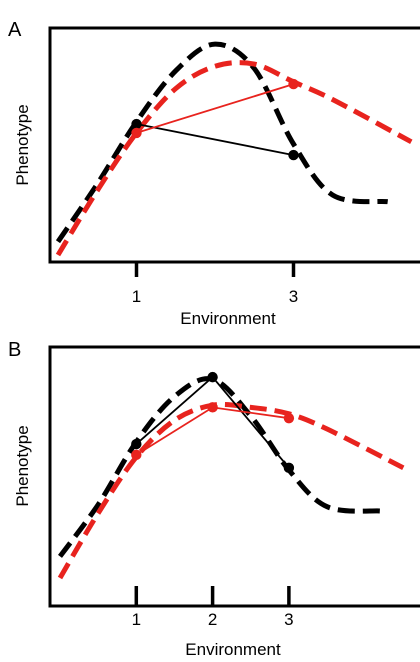 The image size is (420, 662). Describe the element at coordinates (15, 30) in the screenshot. I see `panel-label: A` at that location.